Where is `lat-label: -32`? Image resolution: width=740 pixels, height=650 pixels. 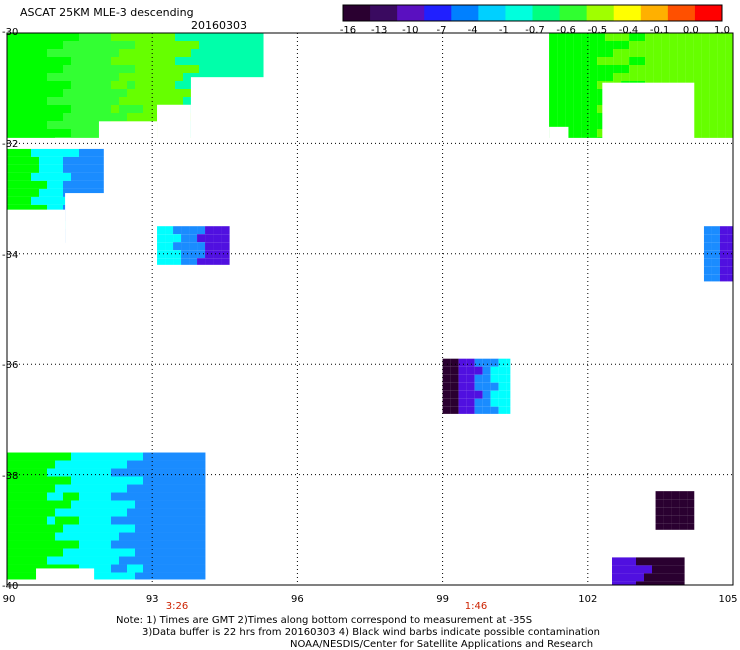 lat-label: -32 is located at coordinates (10, 145).